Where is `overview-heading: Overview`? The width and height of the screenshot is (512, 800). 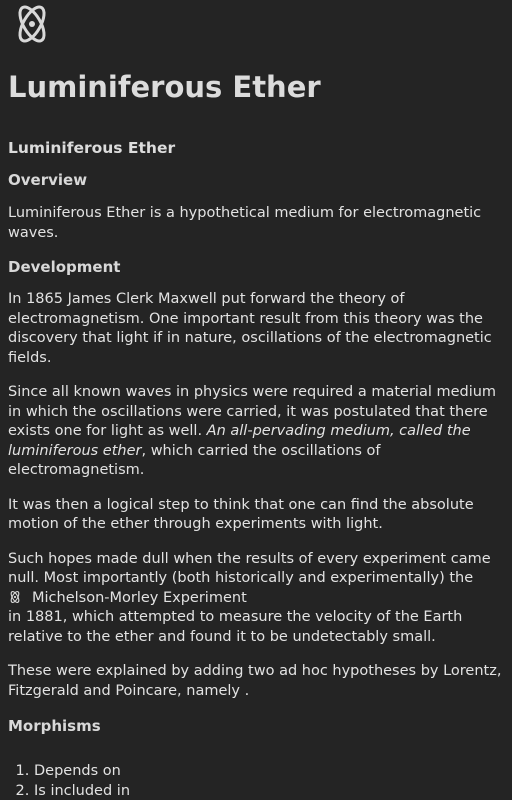
overview-heading: Overview is located at coordinates (48, 180).